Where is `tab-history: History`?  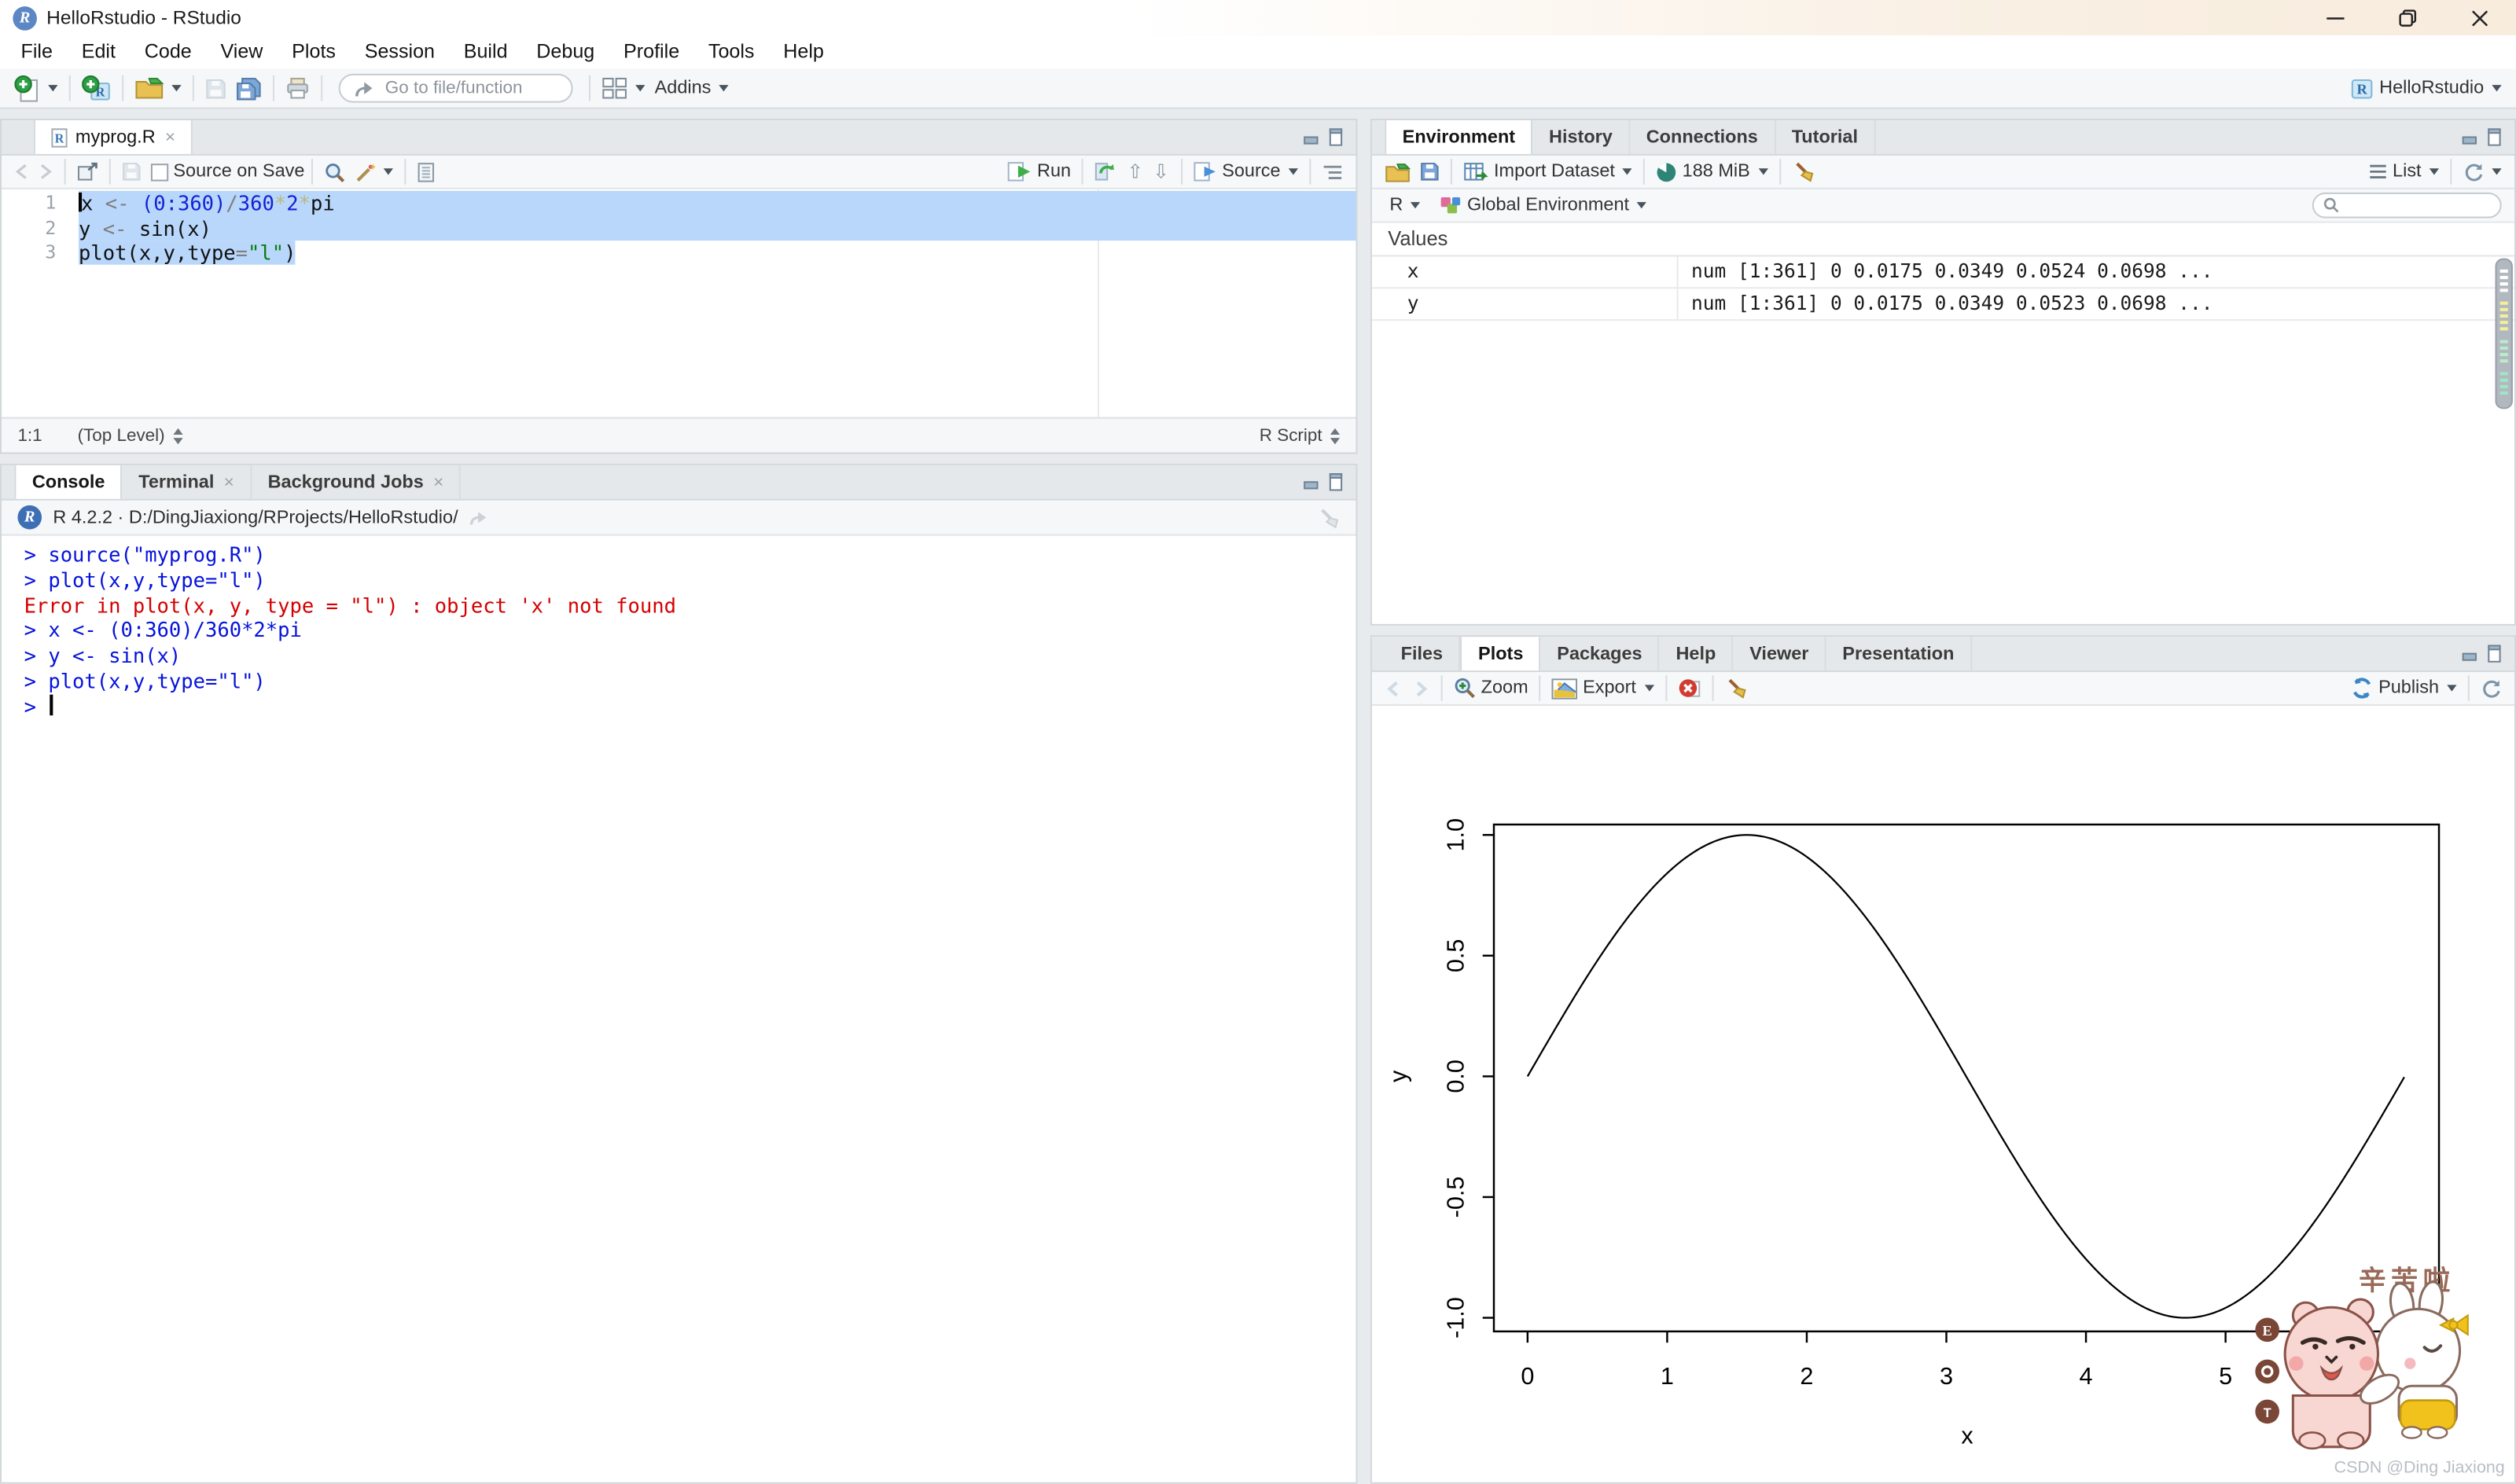 tab-history: History is located at coordinates (1582, 137).